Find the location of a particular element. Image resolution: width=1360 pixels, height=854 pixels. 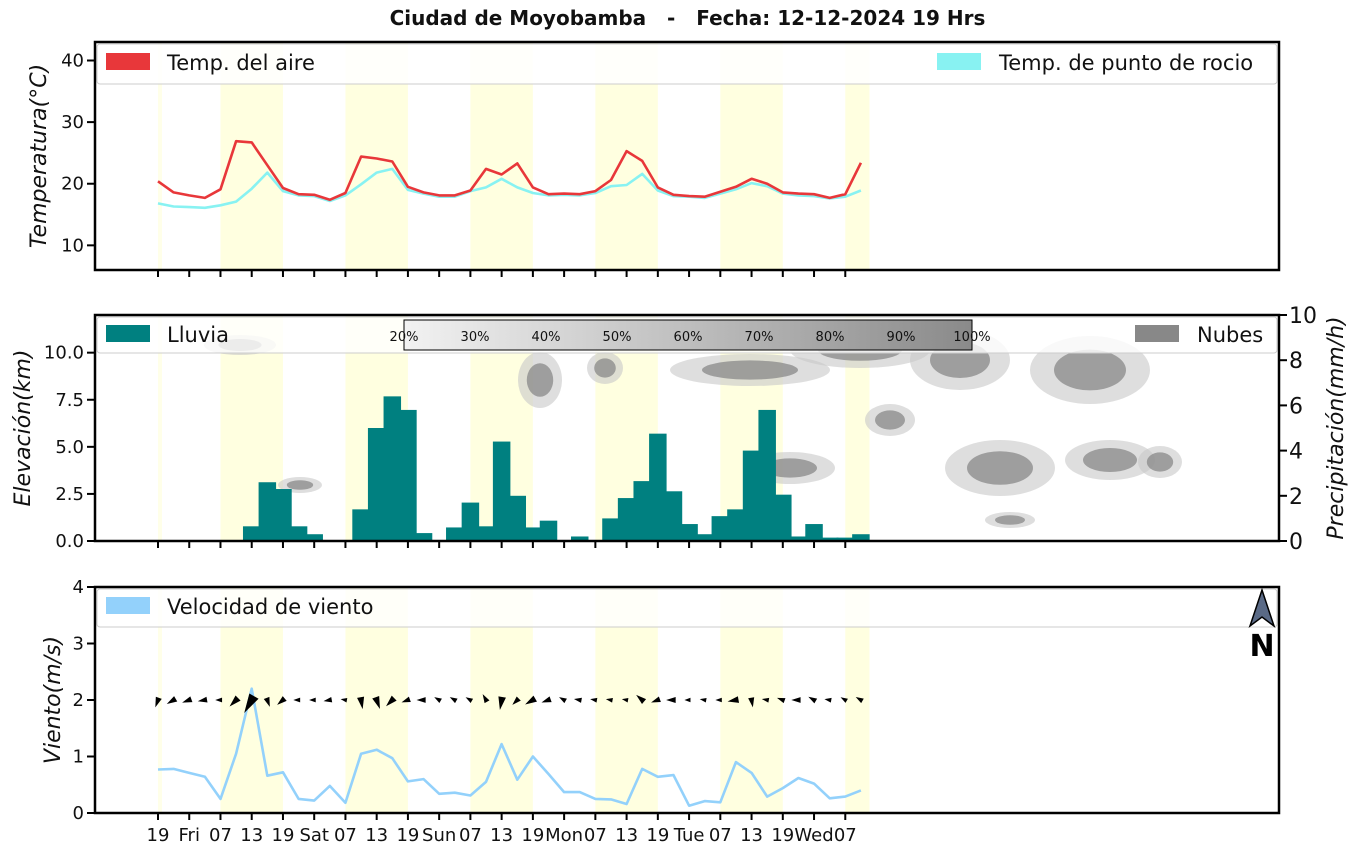

cloud-scale-label: 70% is located at coordinates (759, 337).